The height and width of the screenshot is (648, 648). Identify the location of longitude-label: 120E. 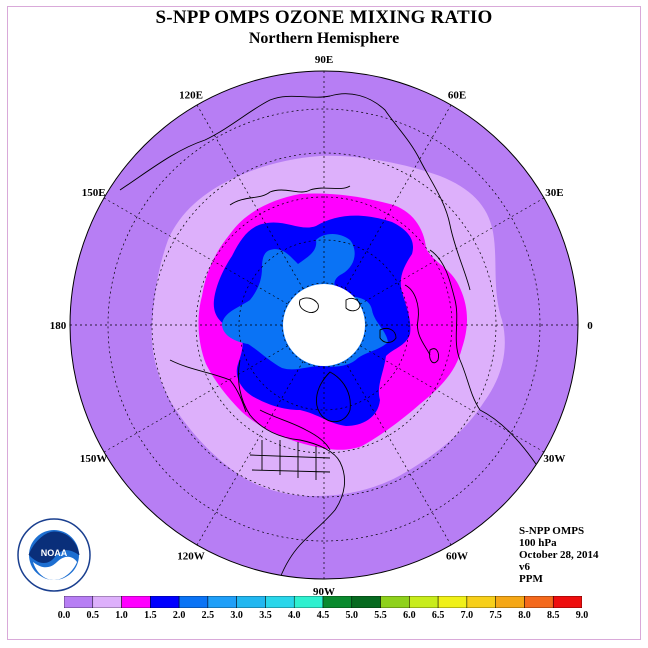
(191, 96).